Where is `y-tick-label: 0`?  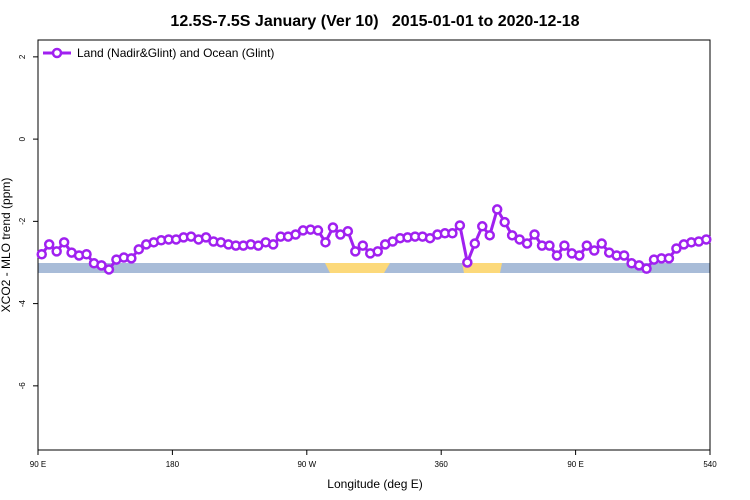 y-tick-label: 0 is located at coordinates (22, 138).